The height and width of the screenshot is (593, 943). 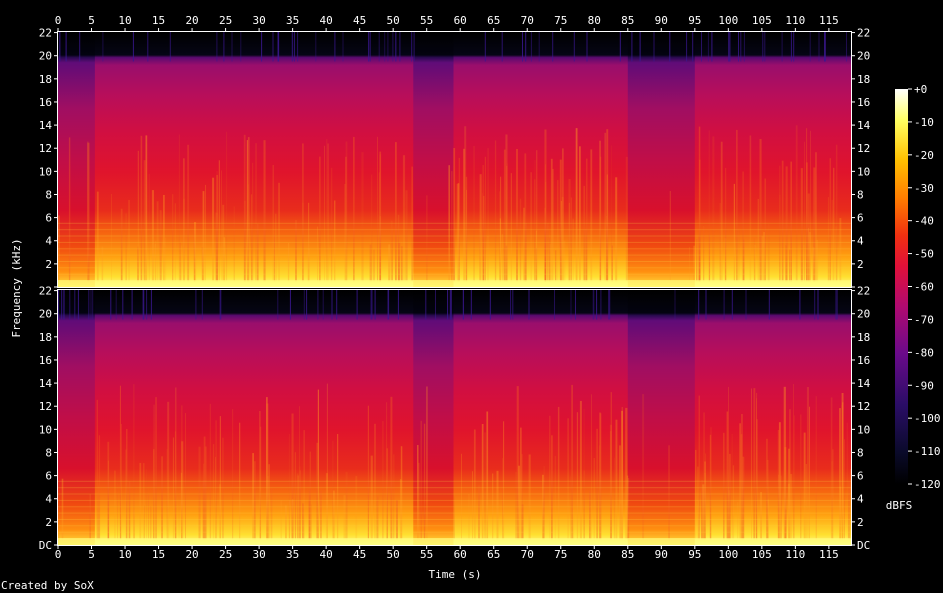 I want to click on y-tick-label: 10, so click(x=45, y=429).